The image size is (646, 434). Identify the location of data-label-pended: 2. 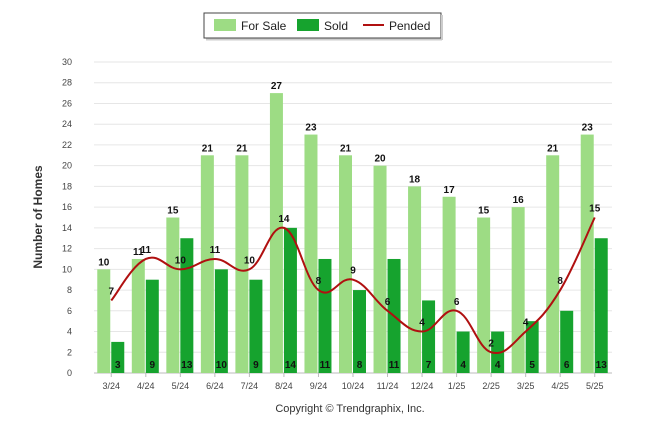
(491, 343).